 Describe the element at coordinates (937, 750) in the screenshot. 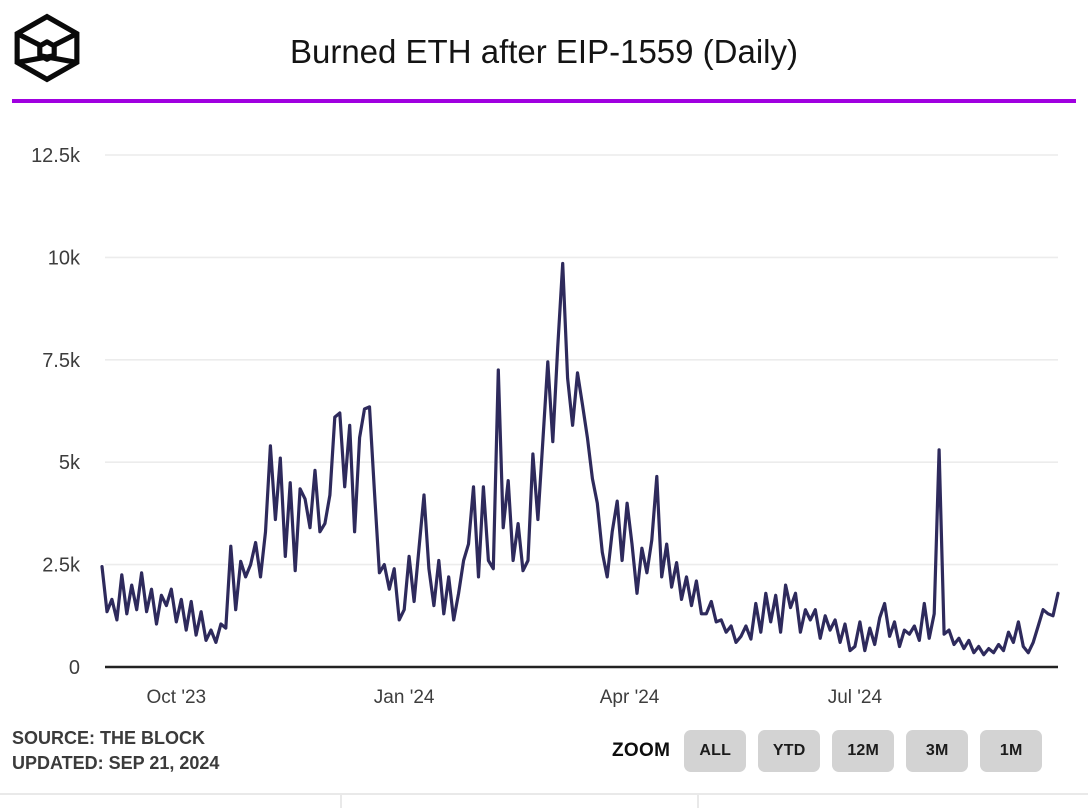

I see `zoom-button-3m: 3M` at that location.